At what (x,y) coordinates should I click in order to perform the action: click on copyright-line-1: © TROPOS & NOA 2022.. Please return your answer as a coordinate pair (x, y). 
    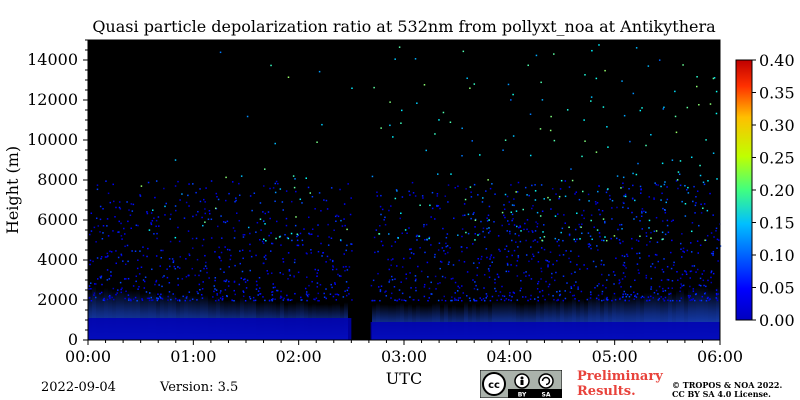
    Looking at the image, I should click on (727, 385).